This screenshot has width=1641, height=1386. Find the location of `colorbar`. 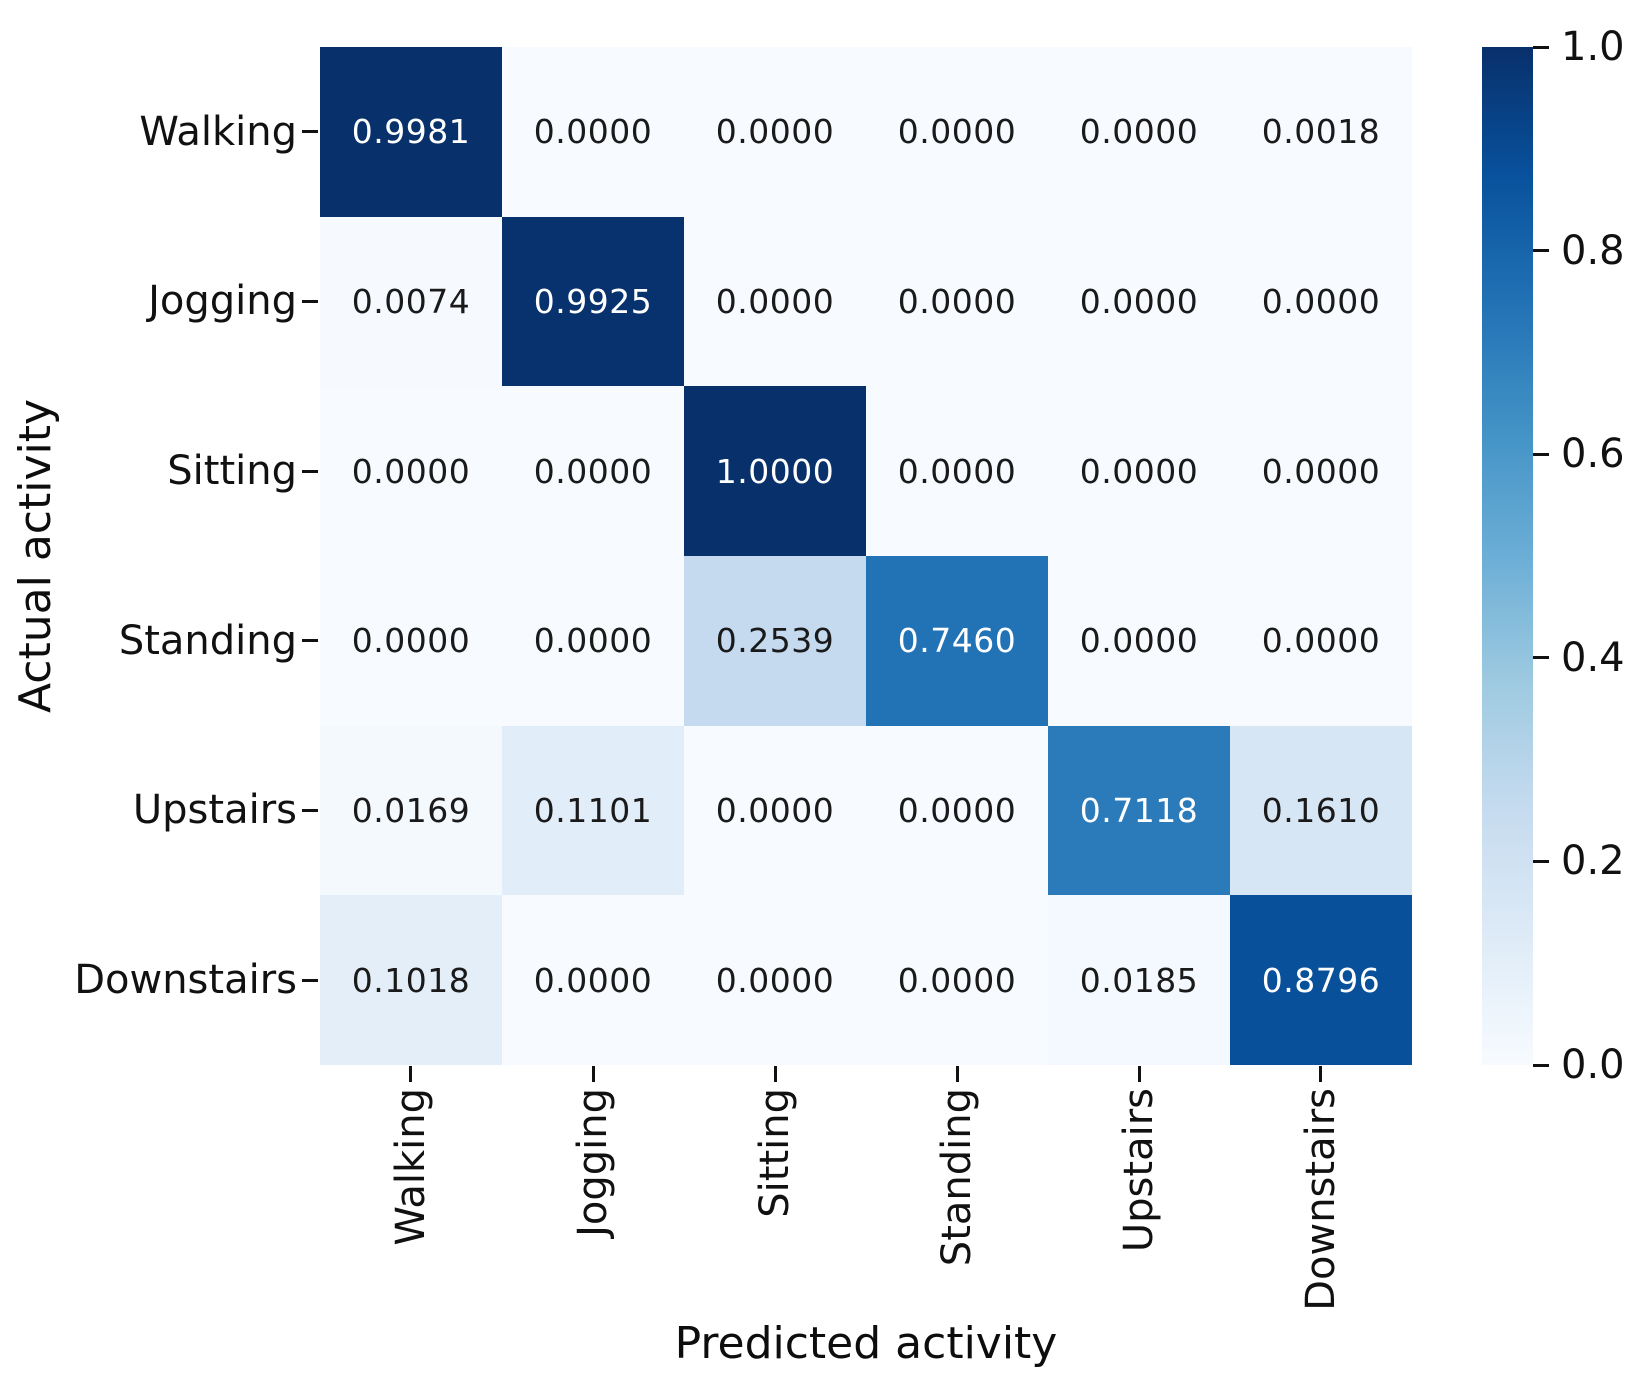

colorbar is located at coordinates (1507, 556).